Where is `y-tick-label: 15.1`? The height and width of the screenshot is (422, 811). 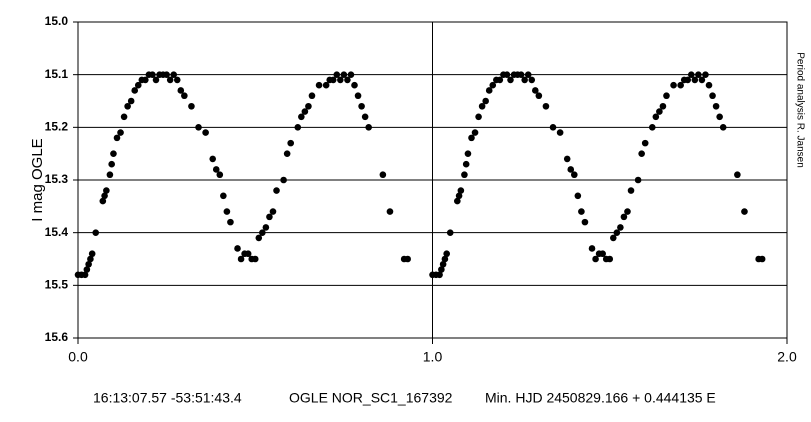
y-tick-label: 15.1 is located at coordinates (57, 74).